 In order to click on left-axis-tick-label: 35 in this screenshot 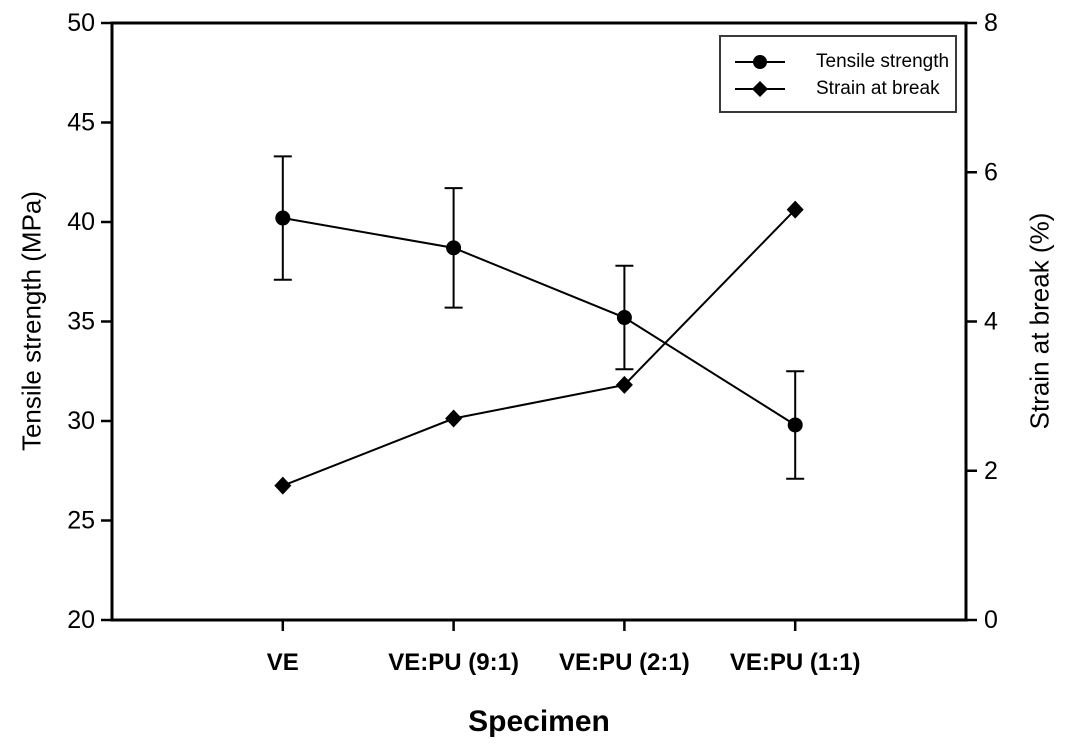, I will do `click(81, 322)`.